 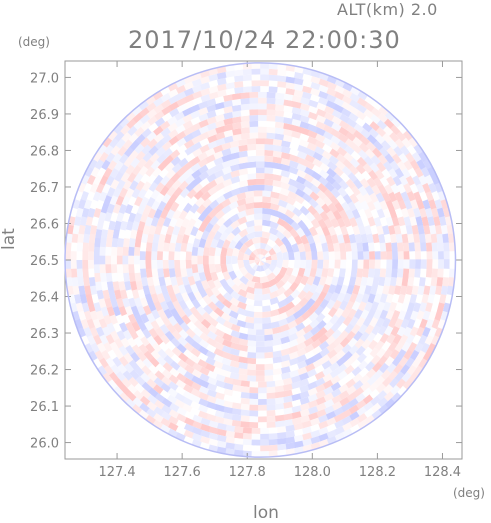 I want to click on y-tick-label: 27.0, so click(x=44, y=78).